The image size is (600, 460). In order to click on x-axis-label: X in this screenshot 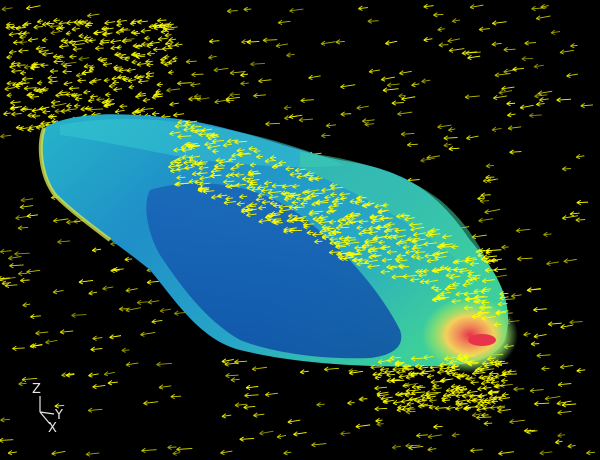, I will do `click(52, 428)`.